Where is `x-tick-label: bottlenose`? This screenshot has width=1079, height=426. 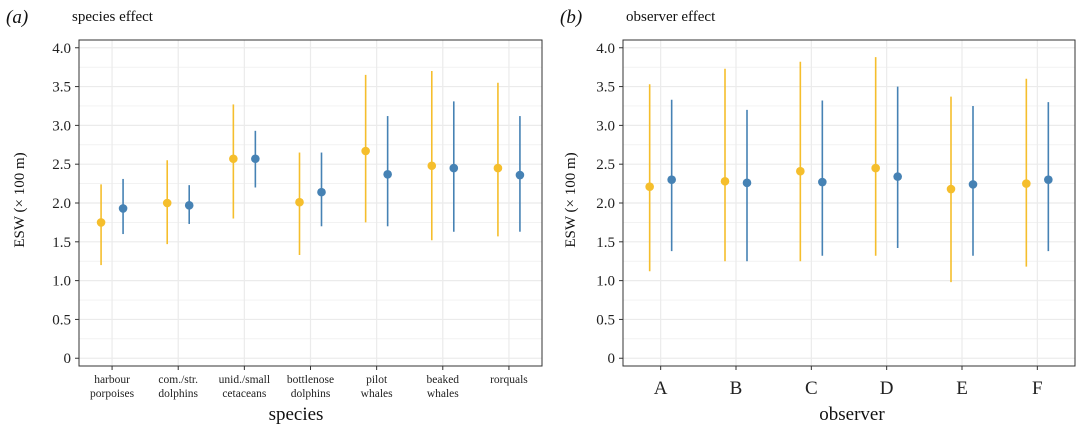
x-tick-label: bottlenose is located at coordinates (310, 380).